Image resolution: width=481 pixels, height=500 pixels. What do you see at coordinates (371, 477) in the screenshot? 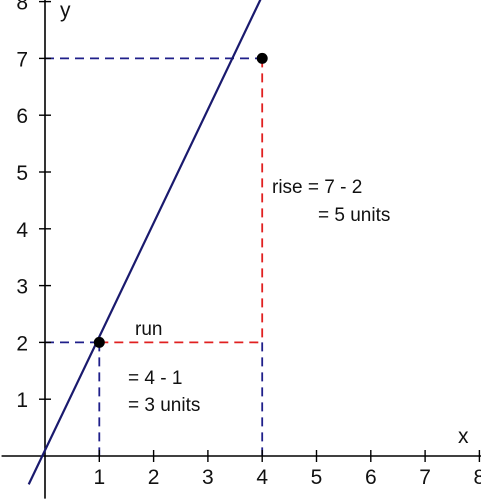
I see `x-tick-label: 6` at bounding box center [371, 477].